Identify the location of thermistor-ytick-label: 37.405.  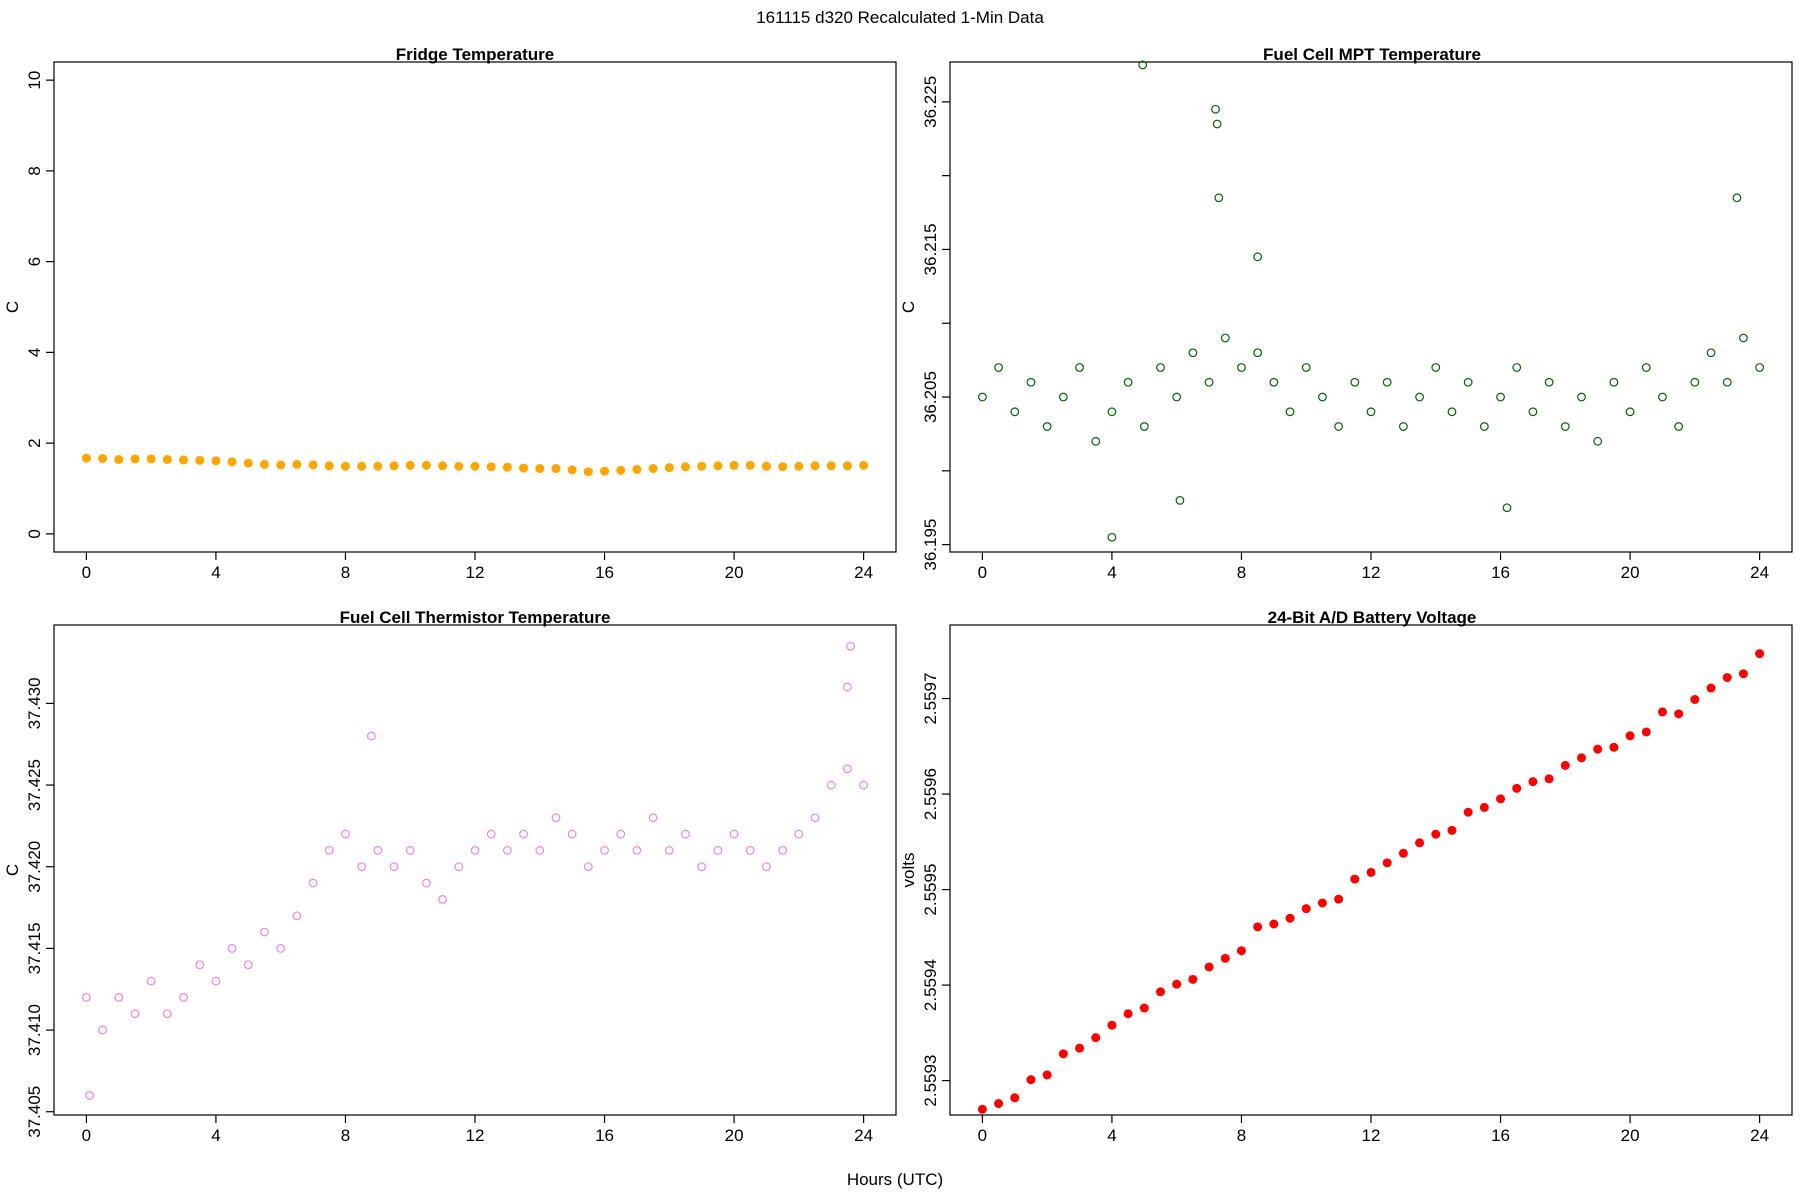
(34, 1112).